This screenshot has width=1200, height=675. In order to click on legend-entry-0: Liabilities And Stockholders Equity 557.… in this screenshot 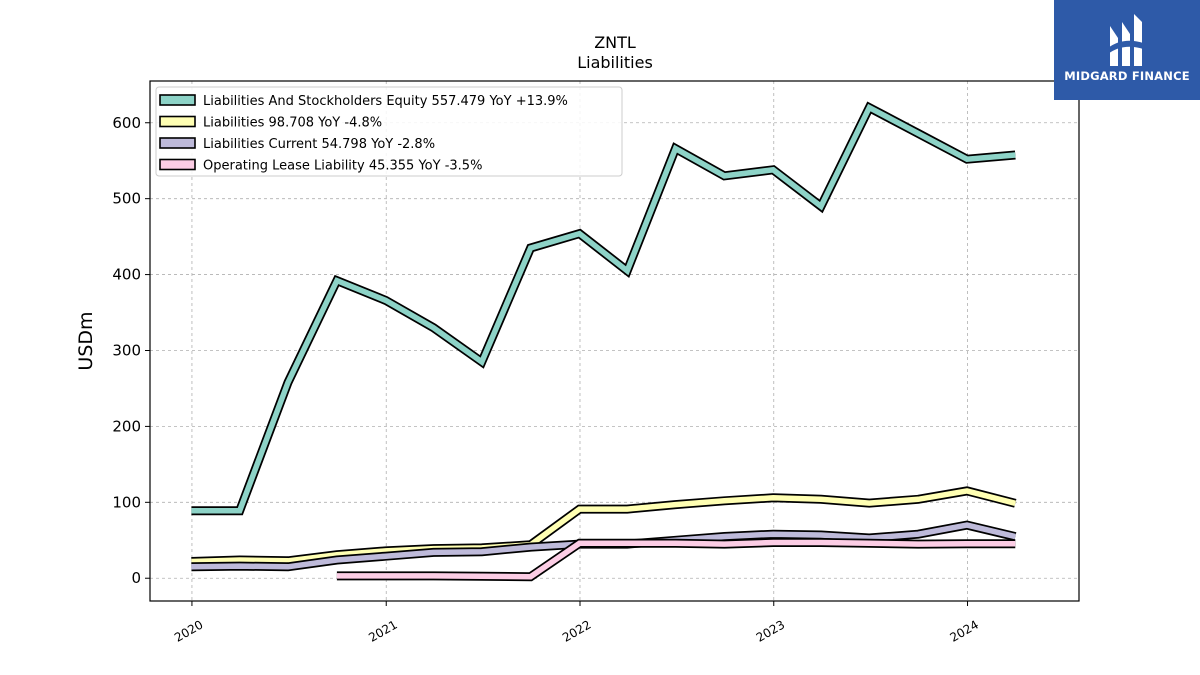, I will do `click(385, 101)`.